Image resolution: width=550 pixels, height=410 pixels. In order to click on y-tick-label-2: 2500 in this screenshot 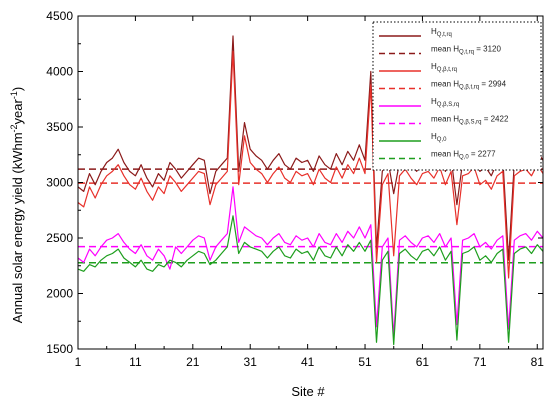, I will do `click(59, 238)`.